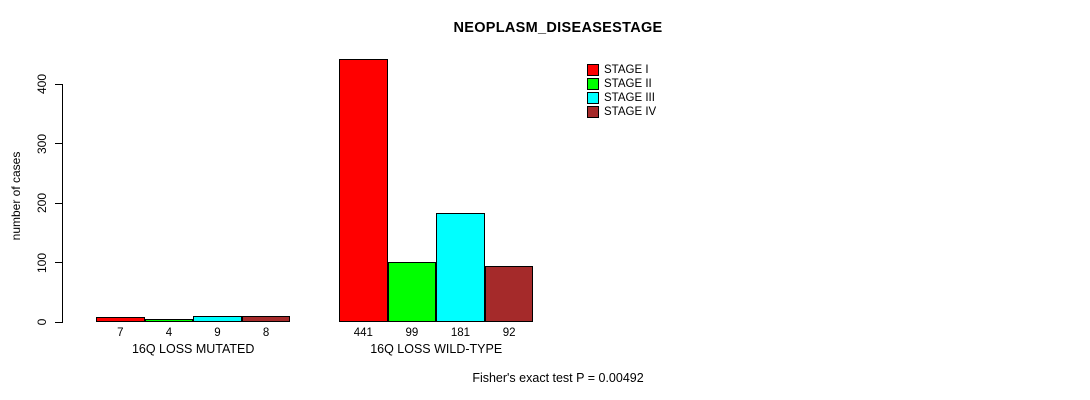 The image size is (1090, 400). I want to click on y-axis-tick-label: 300, so click(42, 143).